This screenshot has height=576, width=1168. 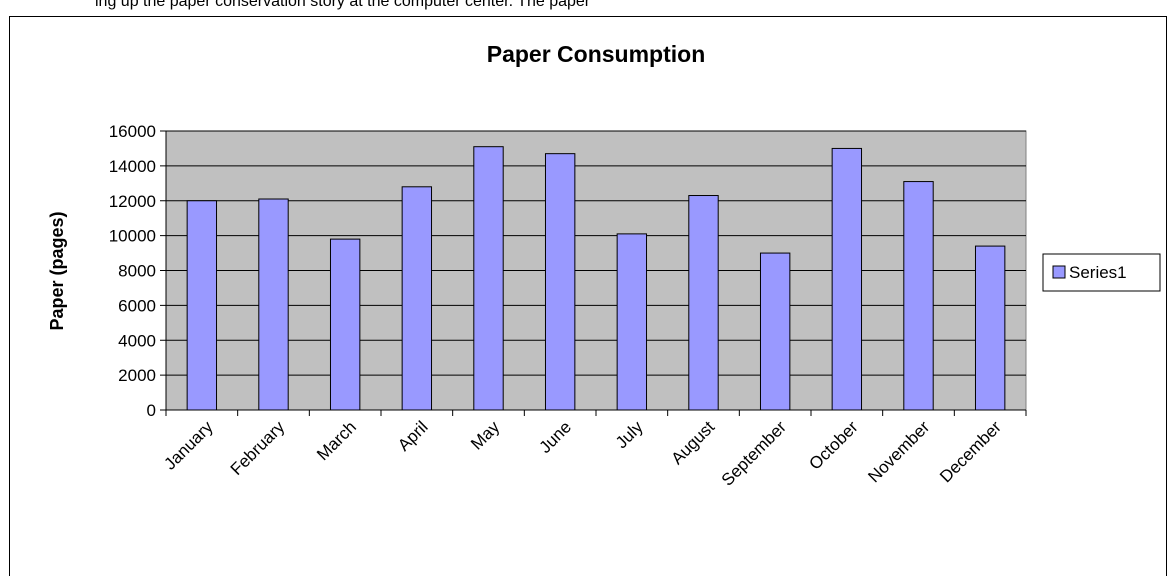 I want to click on bar-january, so click(x=202, y=305).